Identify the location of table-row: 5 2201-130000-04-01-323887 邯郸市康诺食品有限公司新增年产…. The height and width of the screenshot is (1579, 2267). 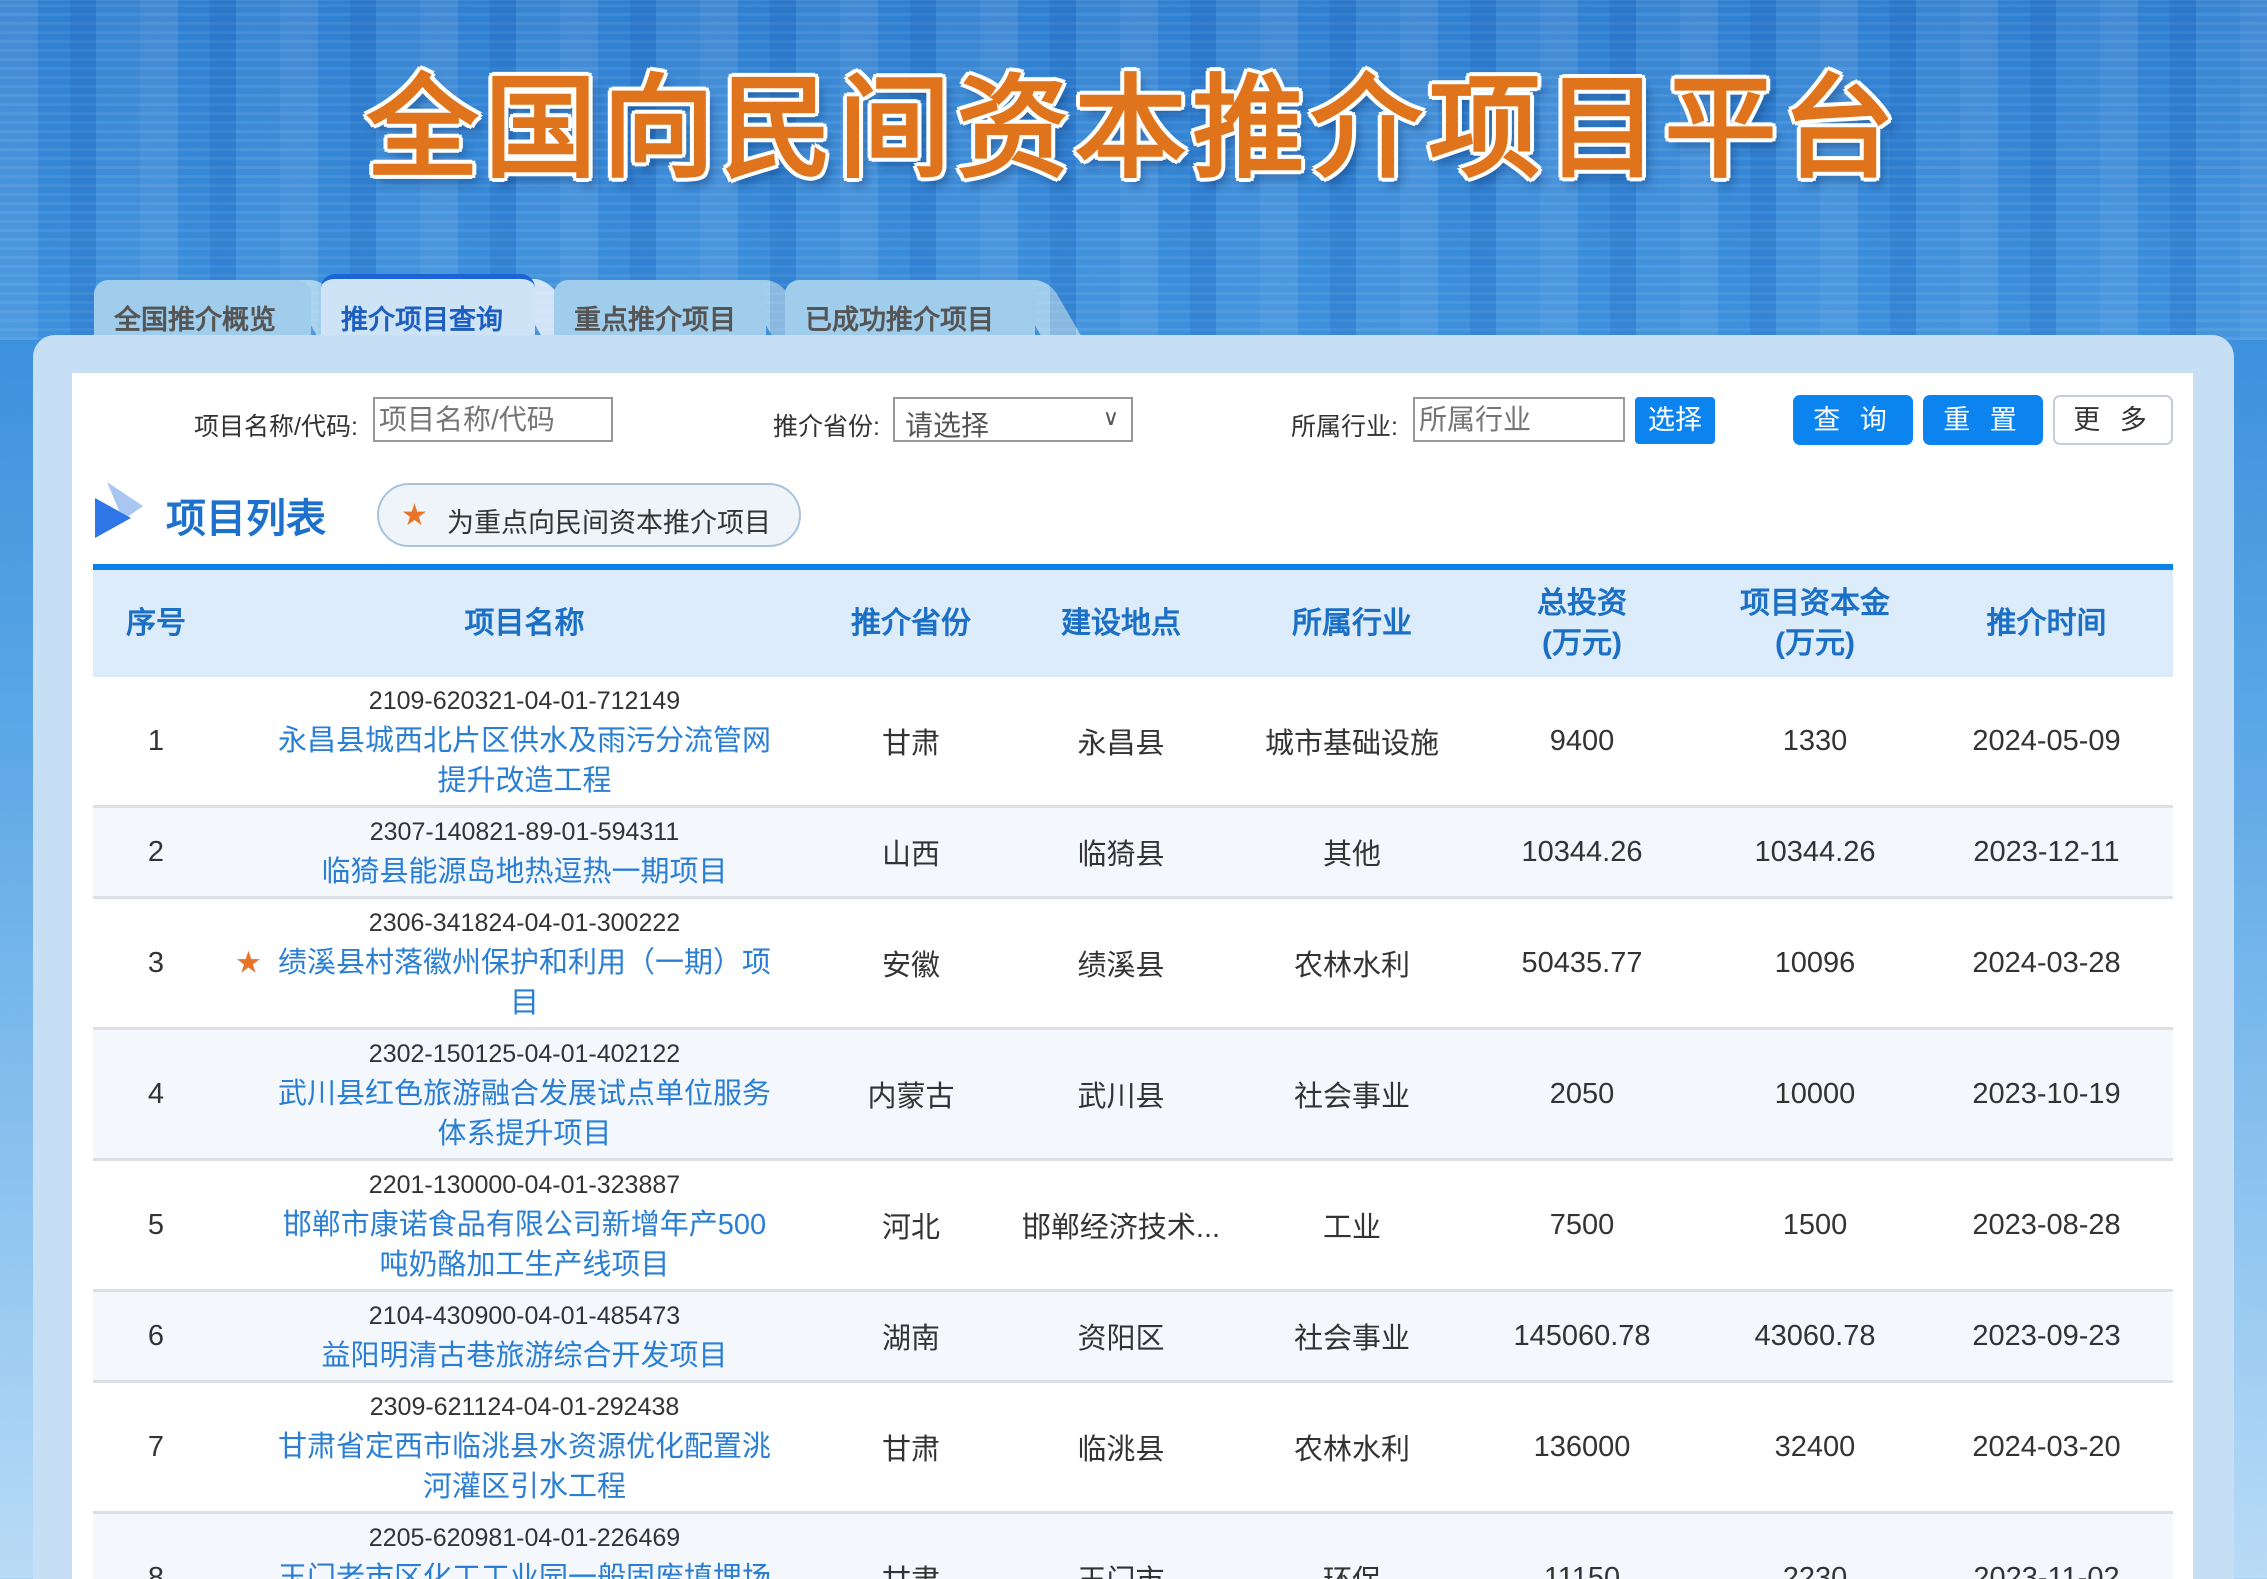
(1133, 1225).